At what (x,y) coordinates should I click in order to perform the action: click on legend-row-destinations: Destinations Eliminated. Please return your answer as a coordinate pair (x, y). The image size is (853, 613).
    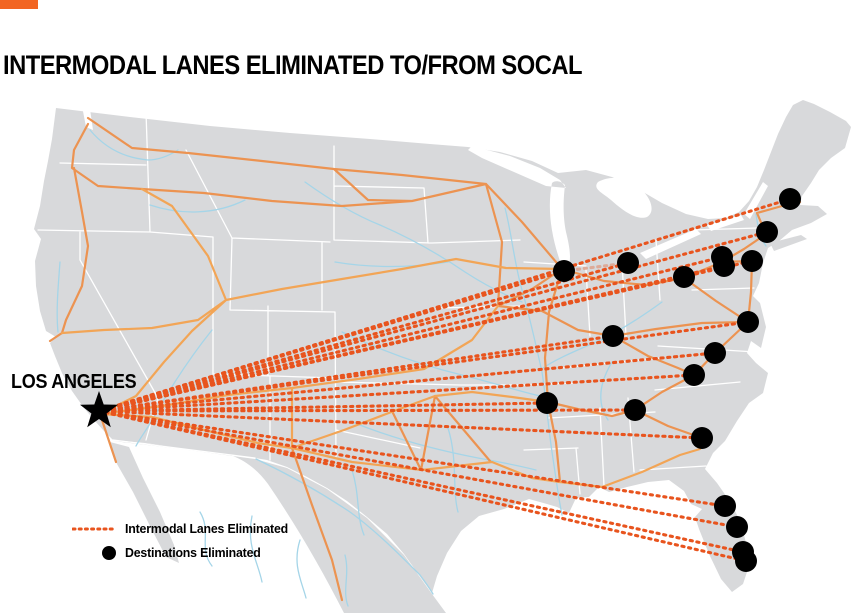
    Looking at the image, I should click on (184, 552).